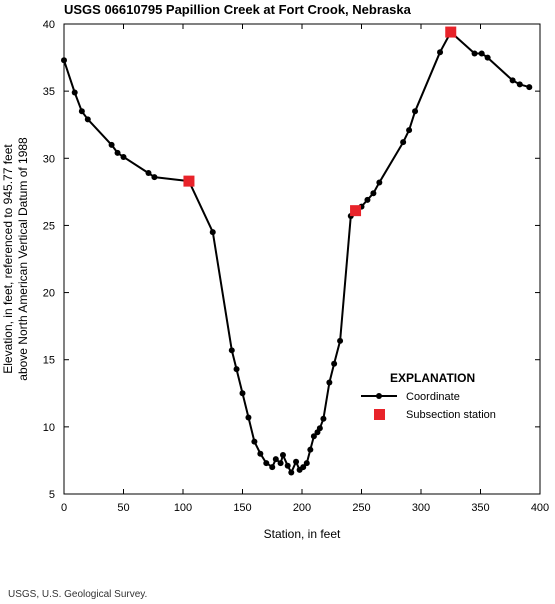 Image resolution: width=555 pixels, height=604 pixels. What do you see at coordinates (78, 594) in the screenshot?
I see `footer-note: USGS, U.S. Geological Survey.` at bounding box center [78, 594].